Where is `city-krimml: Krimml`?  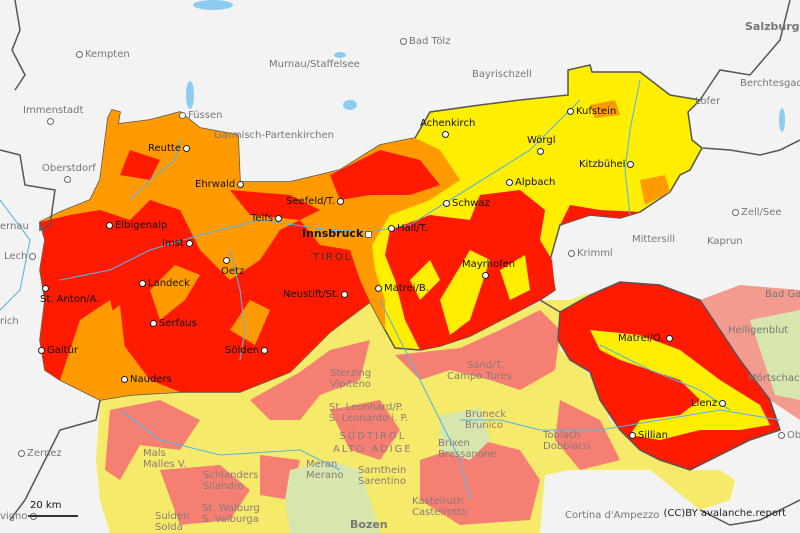
city-krimml: Krimml is located at coordinates (589, 253).